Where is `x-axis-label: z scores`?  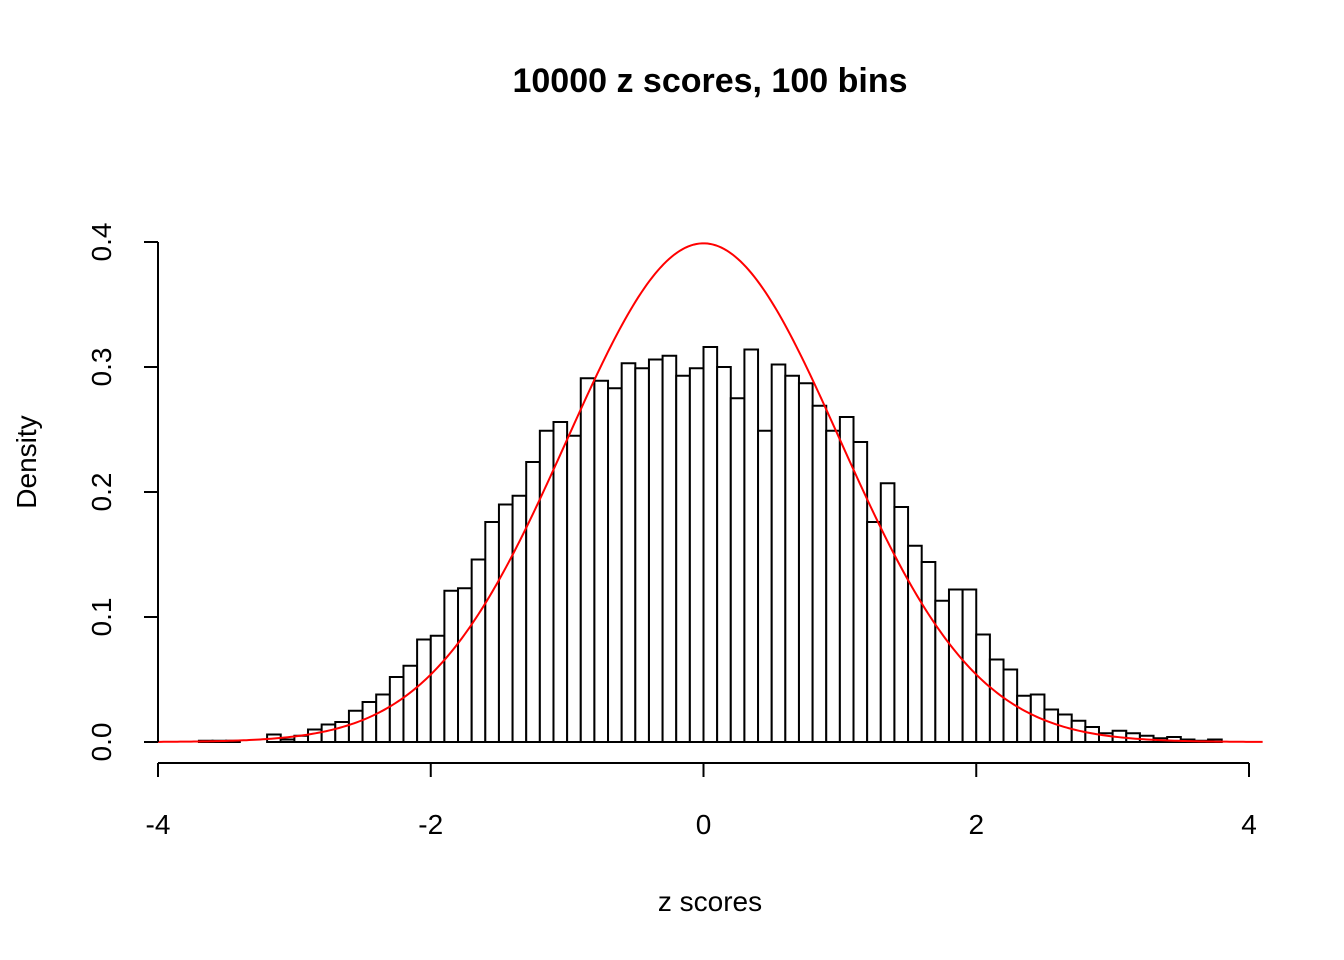
x-axis-label: z scores is located at coordinates (710, 901).